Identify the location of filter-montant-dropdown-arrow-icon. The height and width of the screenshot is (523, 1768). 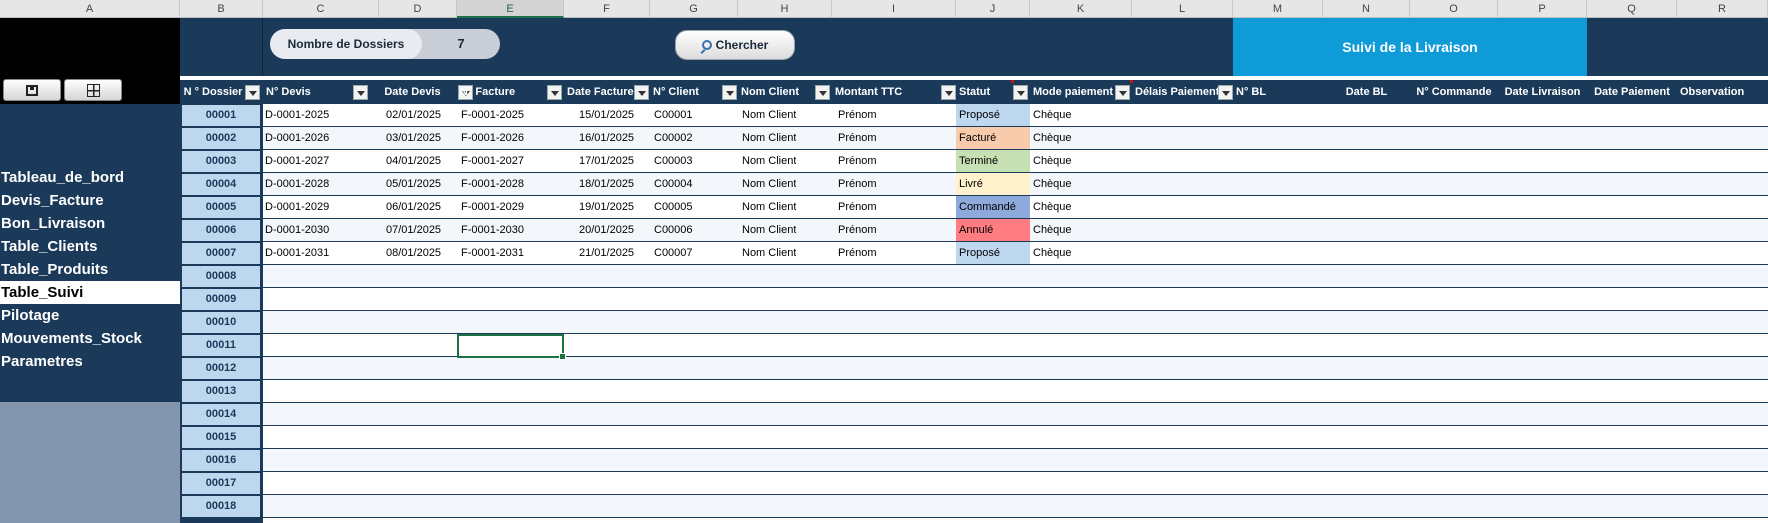
(948, 92).